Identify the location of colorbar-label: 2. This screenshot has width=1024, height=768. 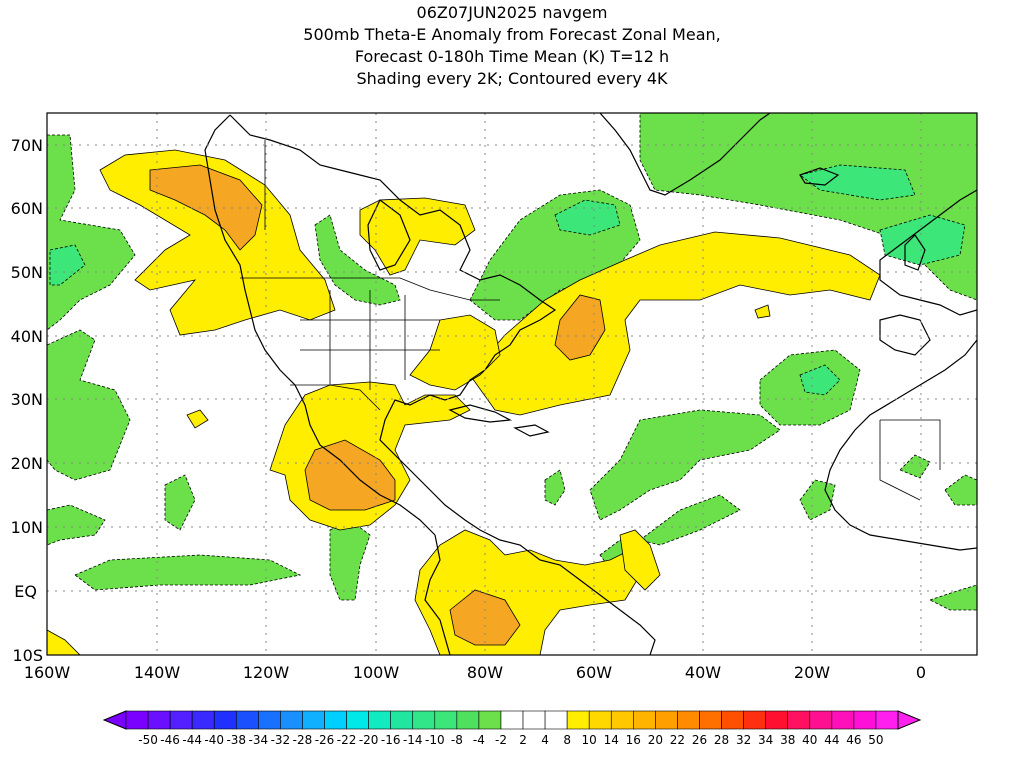
(523, 740).